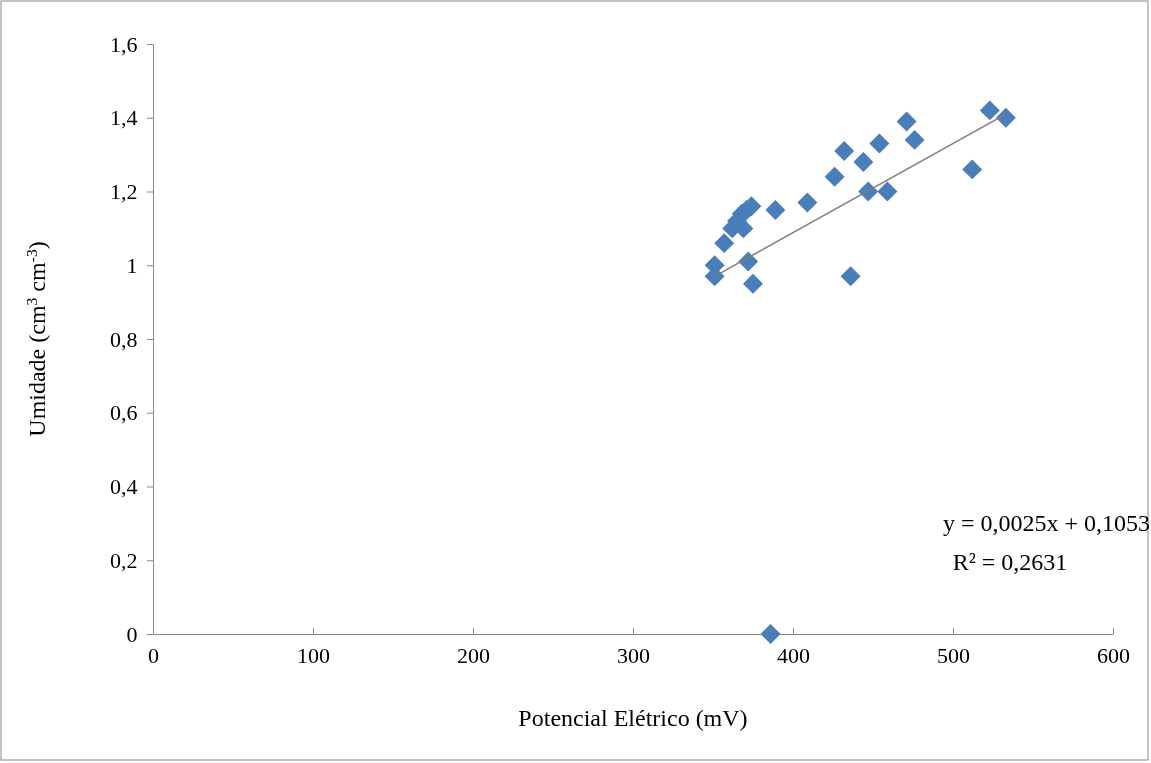  What do you see at coordinates (123, 413) in the screenshot?
I see `y-tick-label: 0,6` at bounding box center [123, 413].